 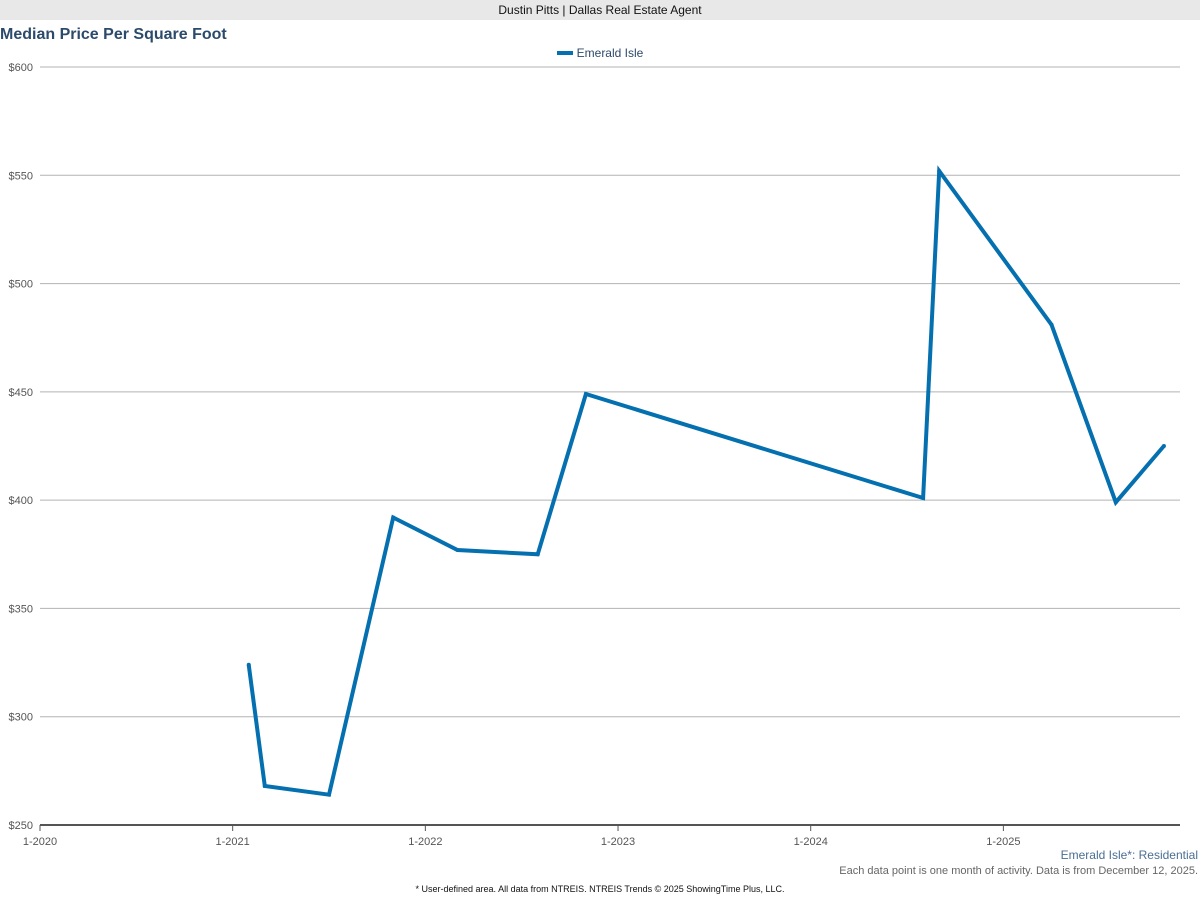 What do you see at coordinates (522, 836) in the screenshot?
I see `x-axis-ticks: 1-2020 1-2021 1-2022 1-2023 1-2024 1-2025` at bounding box center [522, 836].